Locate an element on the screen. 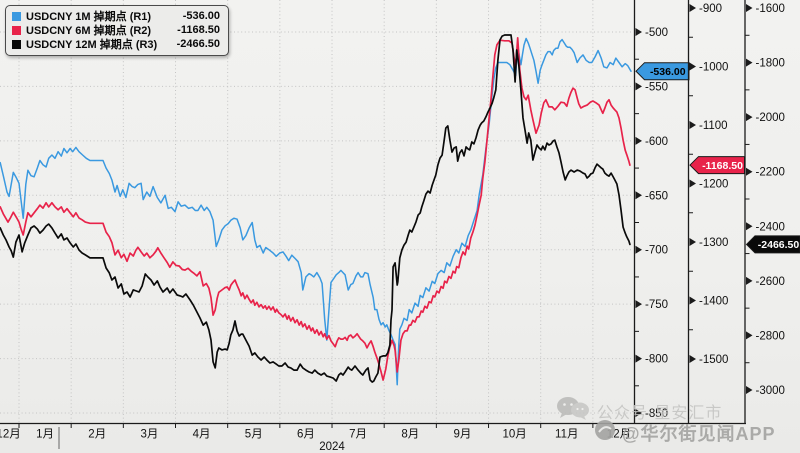 The image size is (800, 453). last-value-badge-text-R3: -2466.50 is located at coordinates (779, 245).